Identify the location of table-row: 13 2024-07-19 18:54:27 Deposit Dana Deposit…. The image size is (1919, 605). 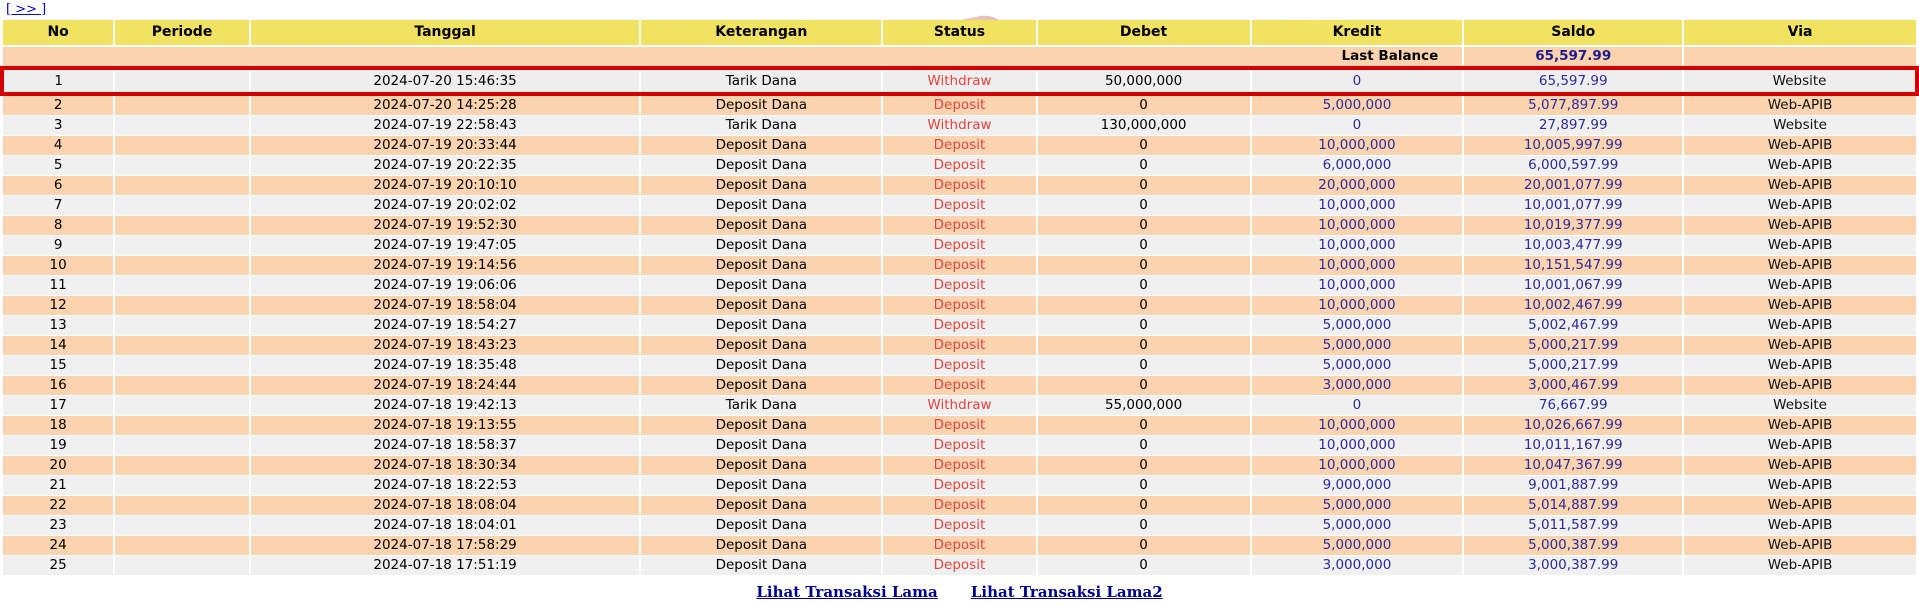
(959, 325).